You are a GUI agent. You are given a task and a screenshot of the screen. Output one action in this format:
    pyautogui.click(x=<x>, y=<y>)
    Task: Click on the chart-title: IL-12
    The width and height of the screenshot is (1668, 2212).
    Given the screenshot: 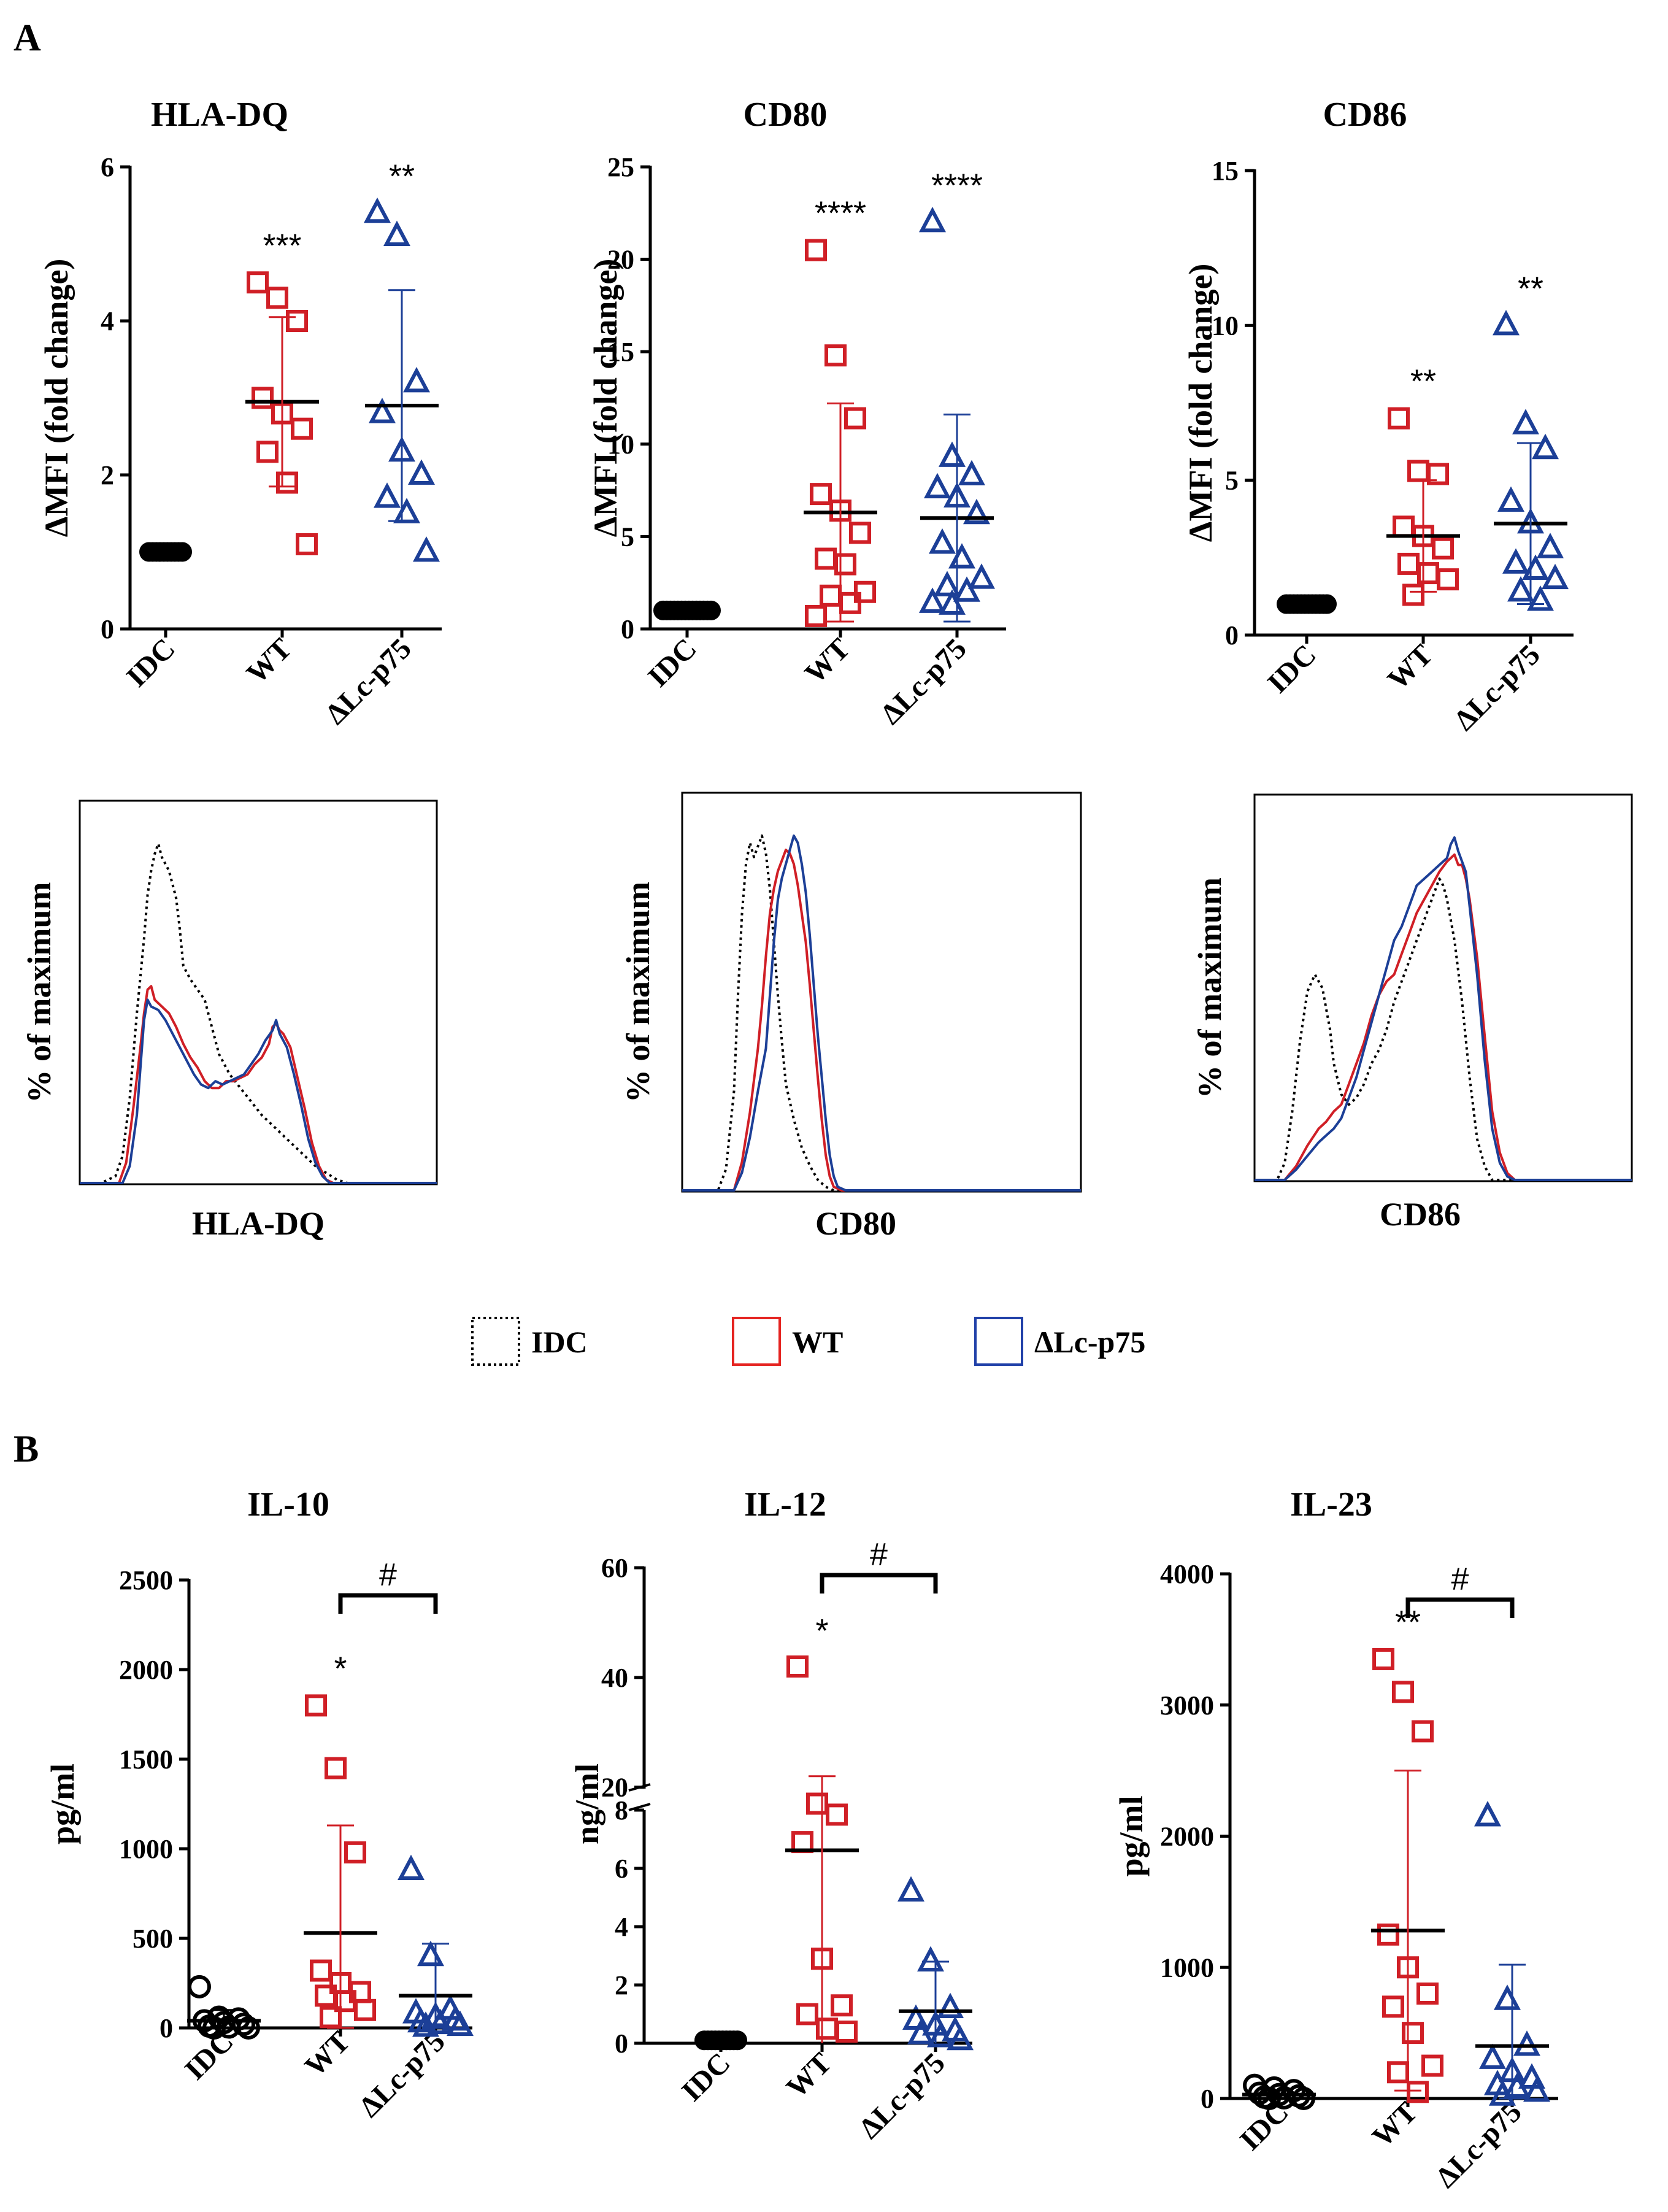 What is the action you would take?
    pyautogui.click(x=785, y=1505)
    